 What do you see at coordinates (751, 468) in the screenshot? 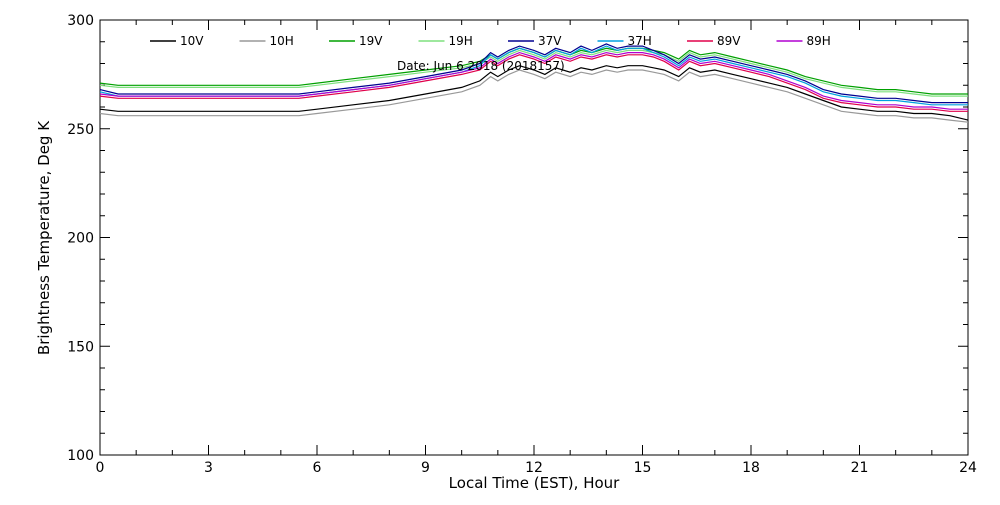
I see `x-tick-label: 18` at bounding box center [751, 468].